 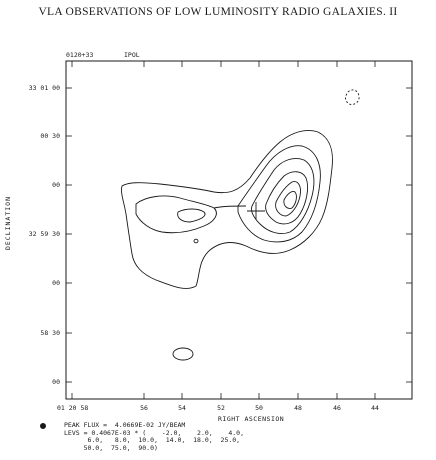 What do you see at coordinates (8, 223) in the screenshot?
I see `y-axis-title: DECLINATION` at bounding box center [8, 223].